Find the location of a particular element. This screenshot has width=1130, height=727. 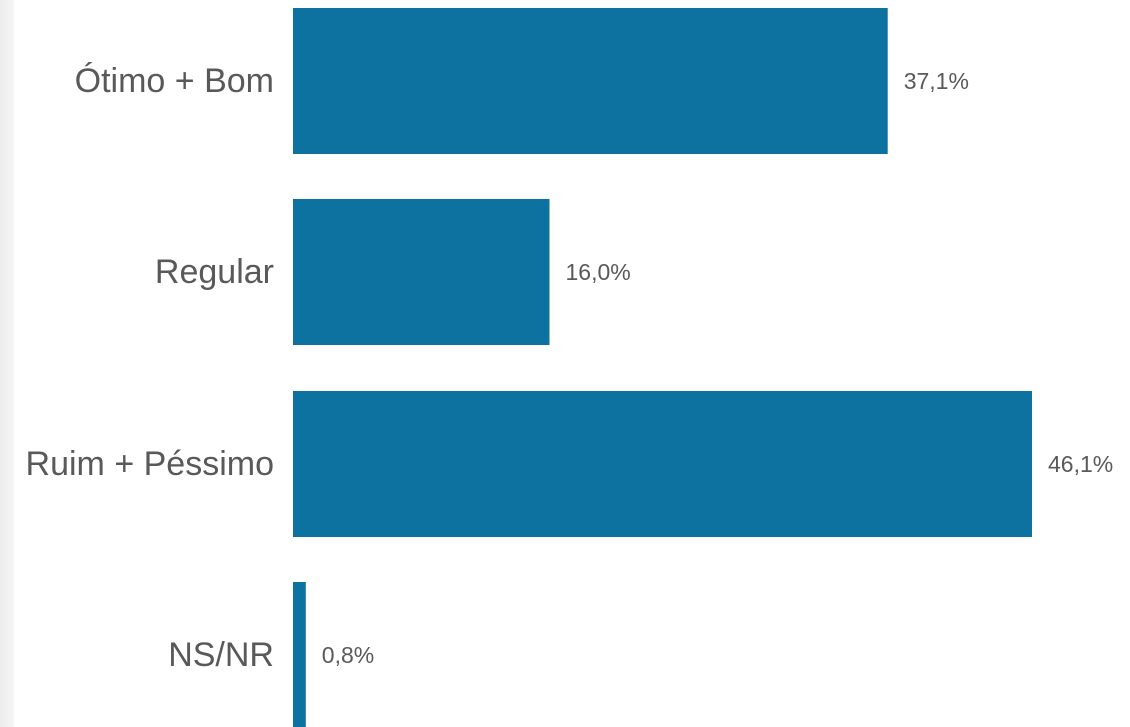

category-label: Ruim + Péssimo is located at coordinates (150, 464).